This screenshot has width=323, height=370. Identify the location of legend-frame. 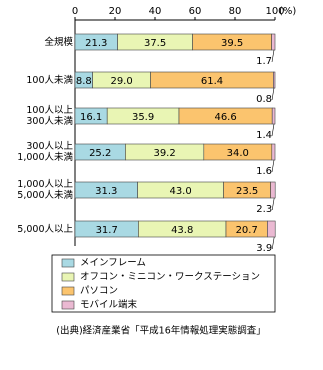
(163, 283).